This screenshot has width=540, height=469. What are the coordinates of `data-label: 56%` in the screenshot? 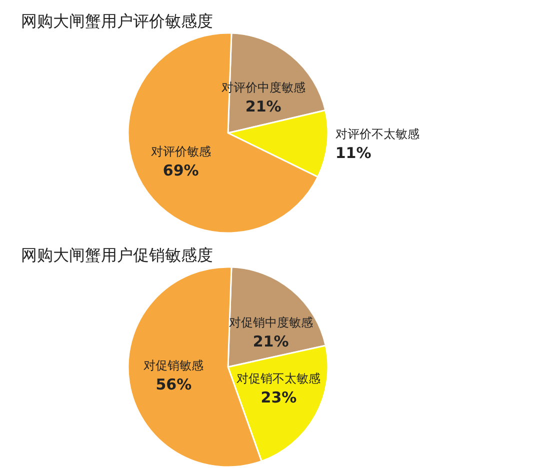 It's located at (174, 384).